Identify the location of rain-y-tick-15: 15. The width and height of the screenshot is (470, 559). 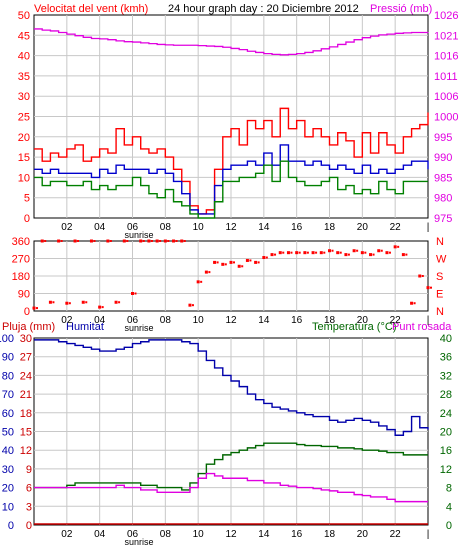
(26, 433).